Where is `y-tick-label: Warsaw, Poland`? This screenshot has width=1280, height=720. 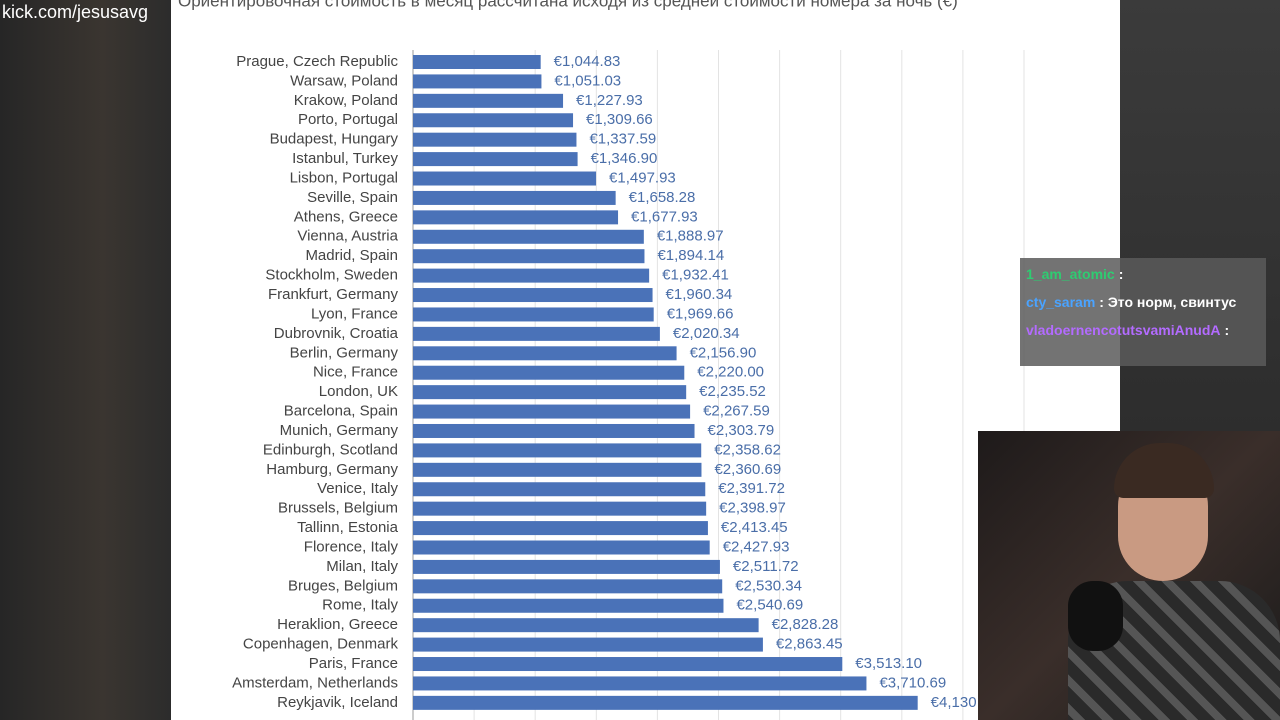
y-tick-label: Warsaw, Poland is located at coordinates (344, 80).